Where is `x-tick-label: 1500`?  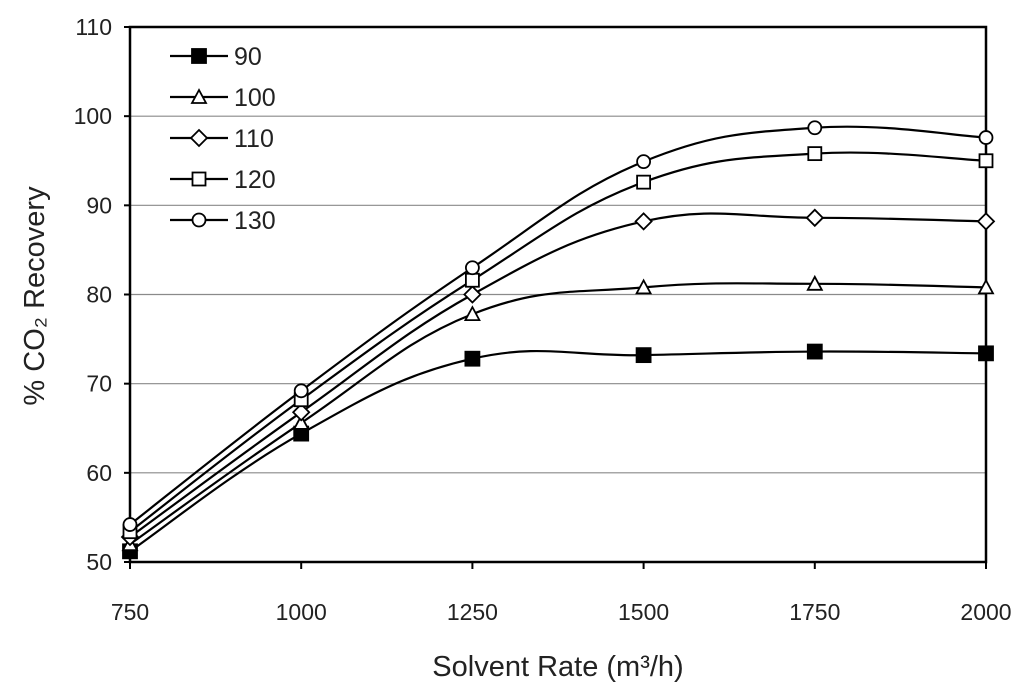
x-tick-label: 1500 is located at coordinates (643, 612).